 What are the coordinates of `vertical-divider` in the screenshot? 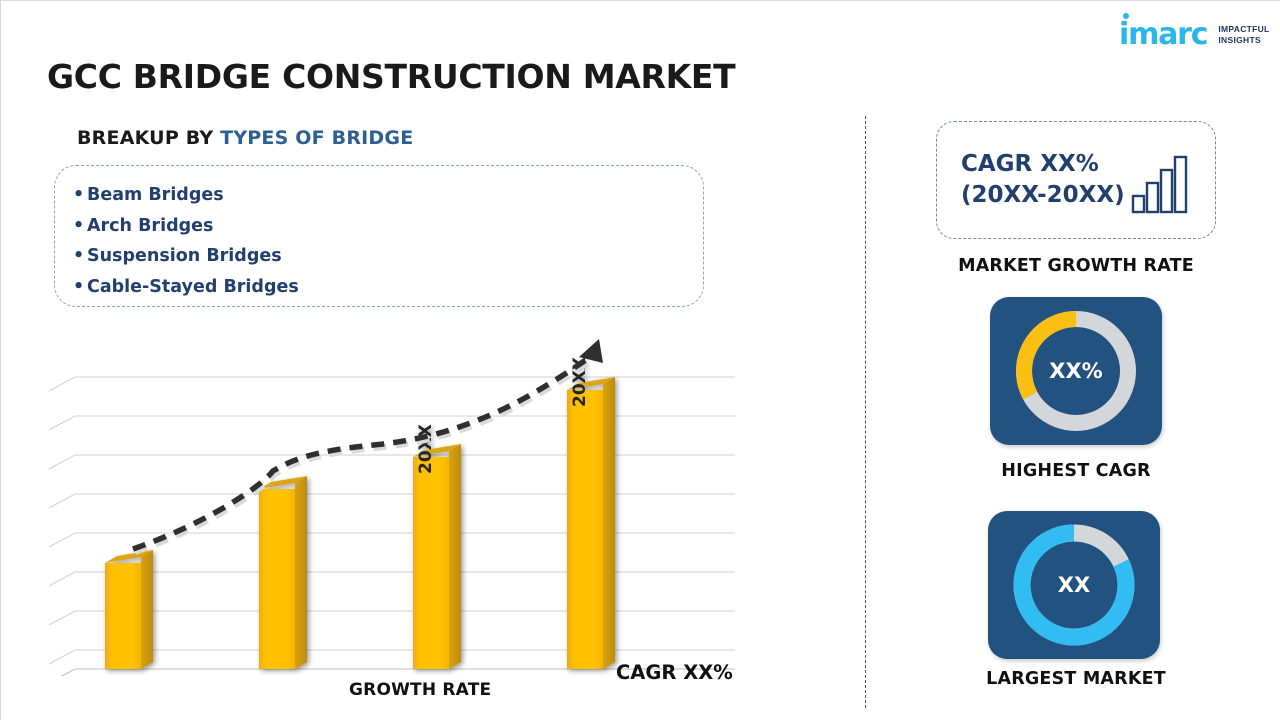 It's located at (865, 412).